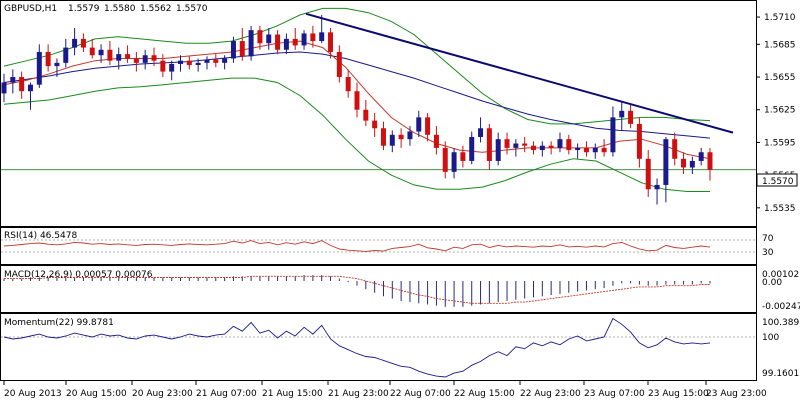  What do you see at coordinates (30, 9) in the screenshot?
I see `symbol-label: GBPUSD,H1` at bounding box center [30, 9].